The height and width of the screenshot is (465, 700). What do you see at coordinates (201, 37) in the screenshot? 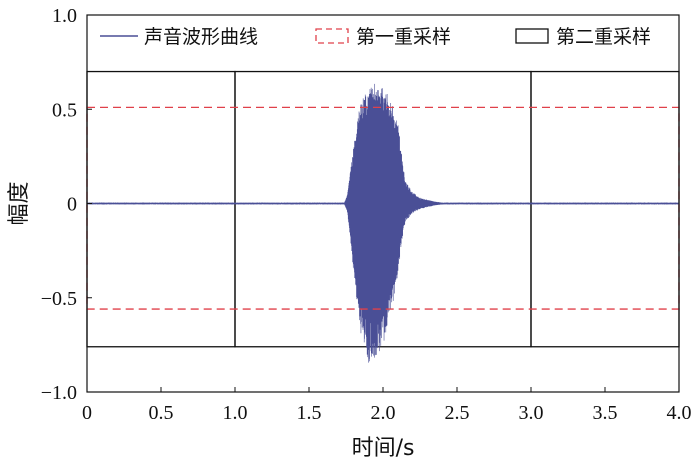
I see `legend-label-waveform: 声音波形曲线` at bounding box center [201, 37].